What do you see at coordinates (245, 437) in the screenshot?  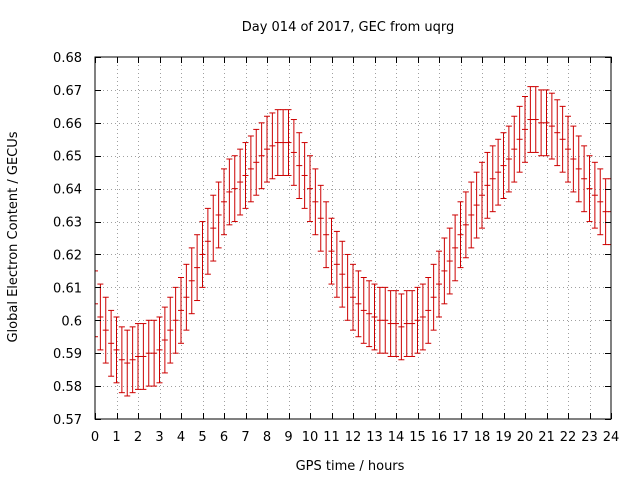 I see `x-tick-label: 7` at bounding box center [245, 437].